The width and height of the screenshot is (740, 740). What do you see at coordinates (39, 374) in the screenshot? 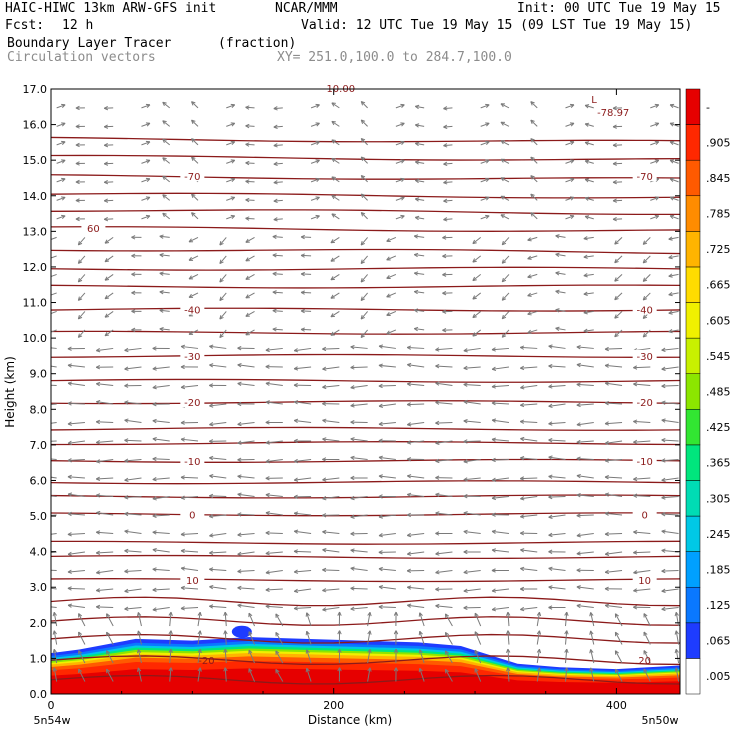
I see `y-tick-label: 9.0` at bounding box center [39, 374].